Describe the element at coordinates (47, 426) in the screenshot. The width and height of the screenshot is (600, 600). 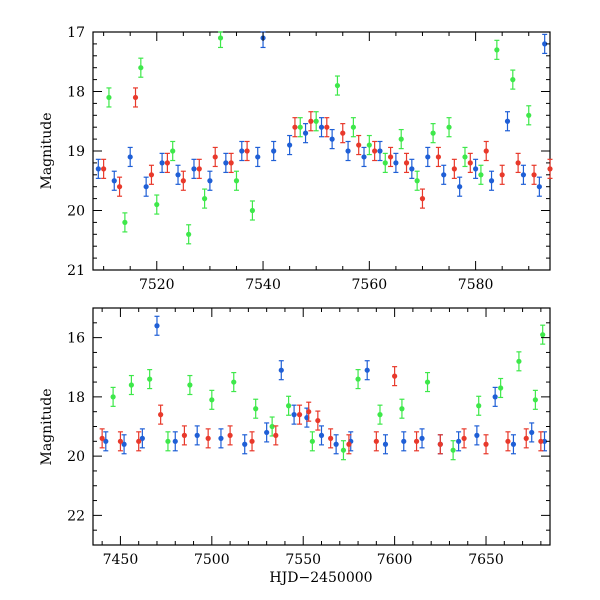
I see `bottom-y-axis-label: Magnitude` at that location.